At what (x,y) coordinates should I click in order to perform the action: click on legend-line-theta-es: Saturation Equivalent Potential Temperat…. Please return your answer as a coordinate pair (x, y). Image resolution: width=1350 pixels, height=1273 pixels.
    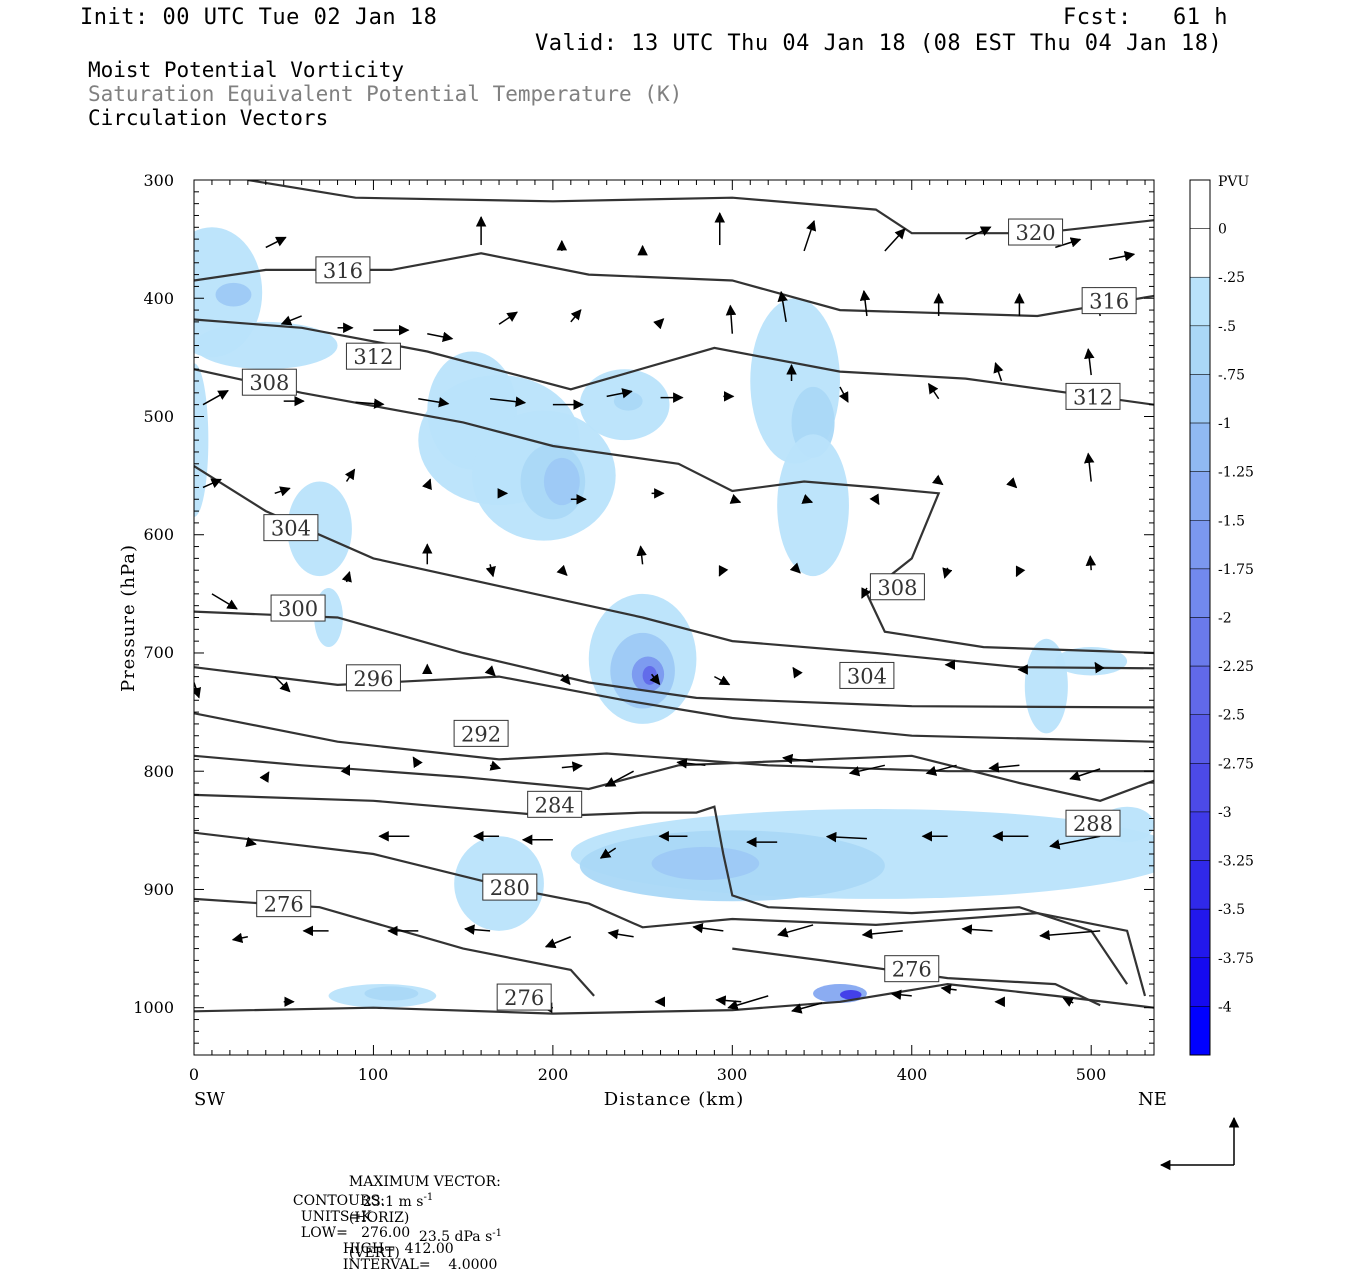
    Looking at the image, I should click on (385, 94).